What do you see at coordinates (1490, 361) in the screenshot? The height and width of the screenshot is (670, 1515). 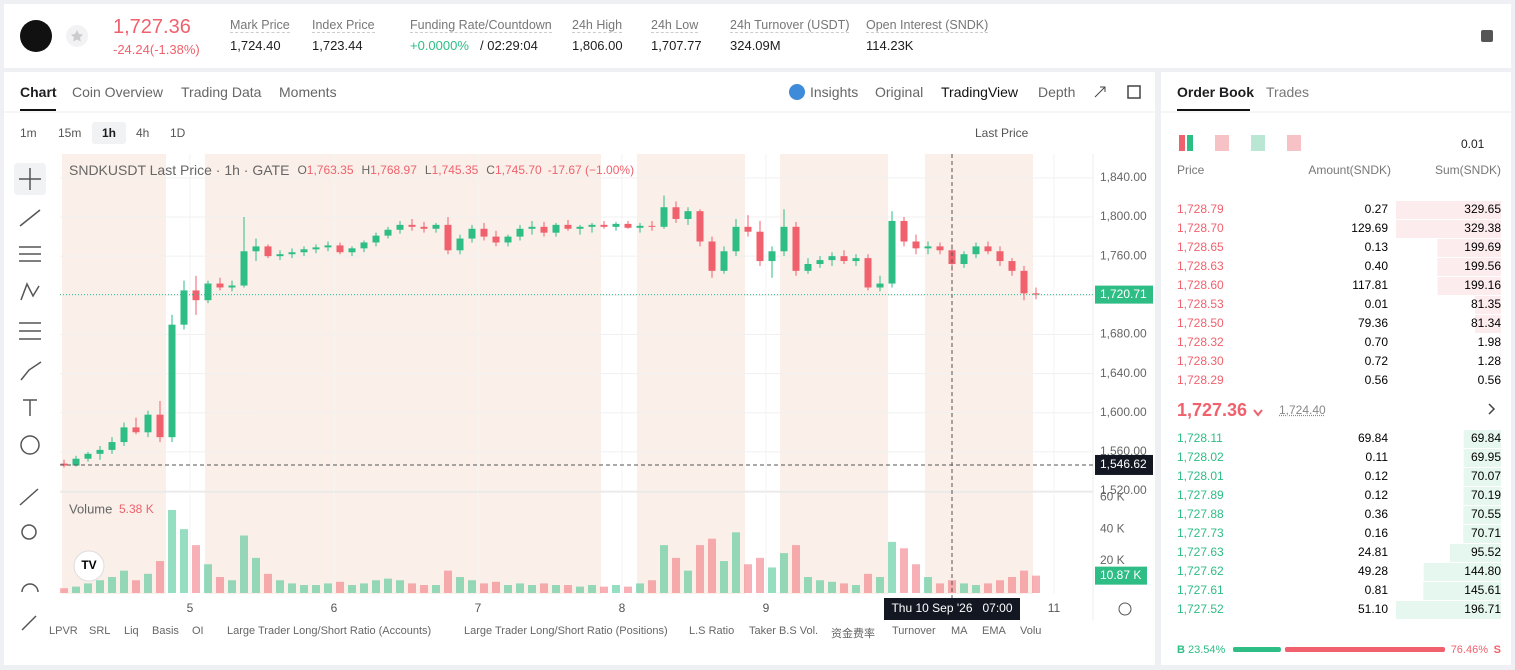 I see `order-sum: 1.28` at bounding box center [1490, 361].